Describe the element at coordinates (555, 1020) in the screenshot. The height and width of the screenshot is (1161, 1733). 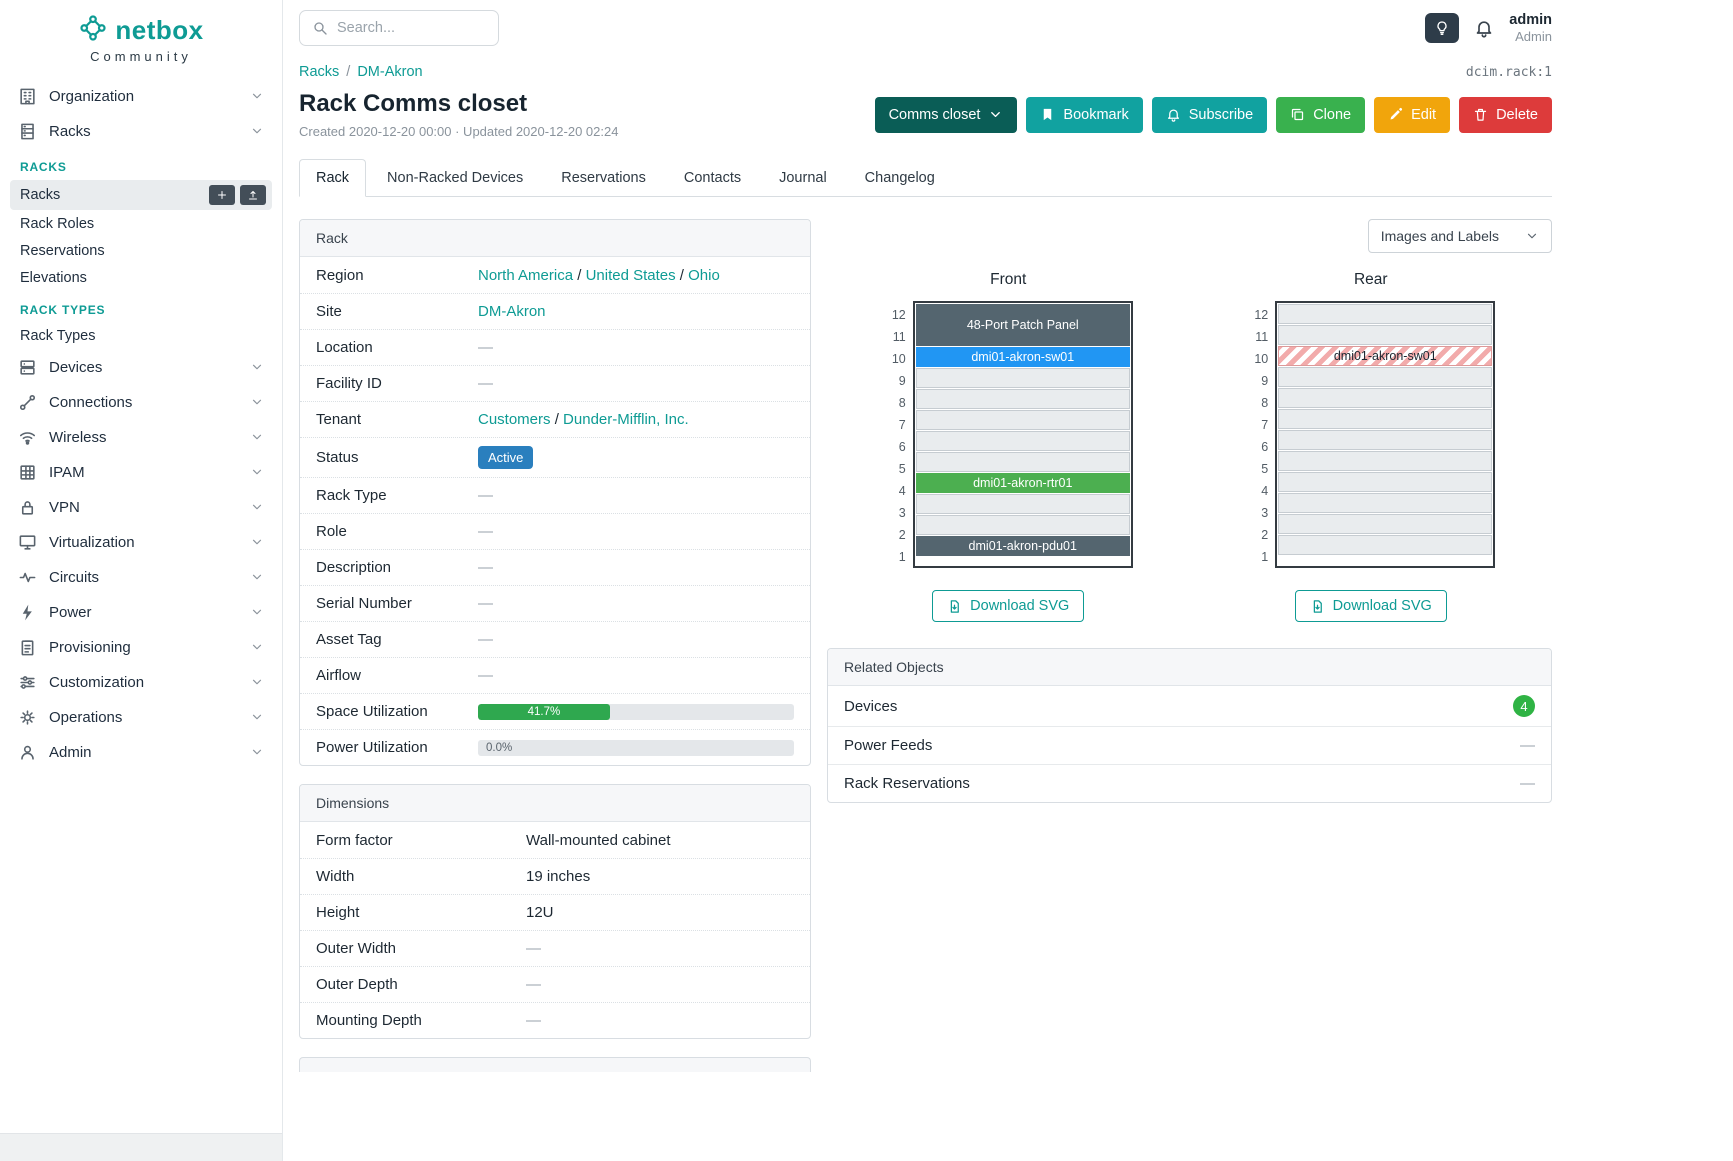
I see `attr-row-mounting-depth: Mounting Depth —` at that location.